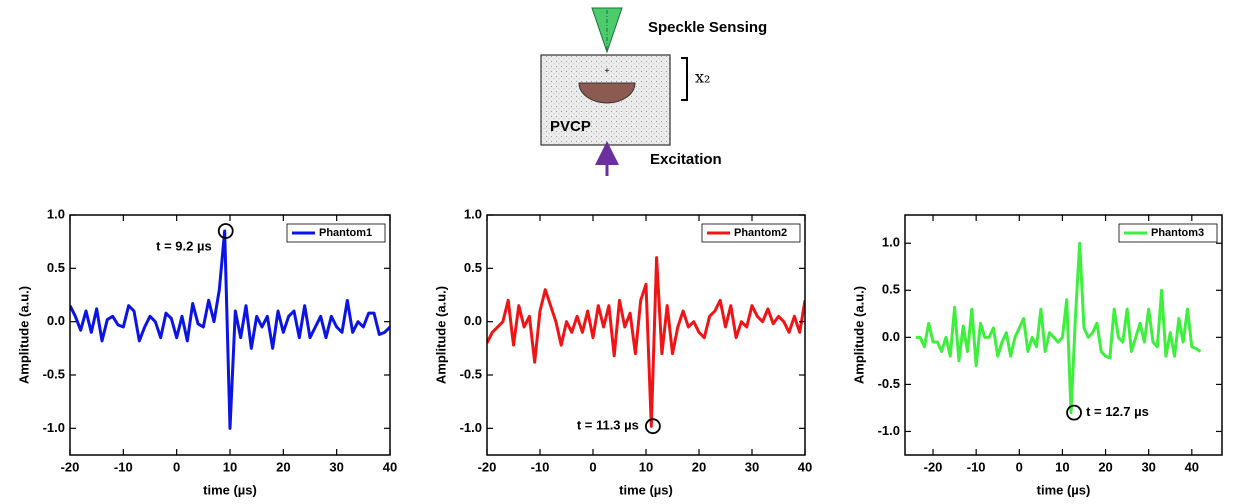 Image resolution: width=1235 pixels, height=504 pixels. Describe the element at coordinates (702, 77) in the screenshot. I see `depth-label: x₂` at that location.